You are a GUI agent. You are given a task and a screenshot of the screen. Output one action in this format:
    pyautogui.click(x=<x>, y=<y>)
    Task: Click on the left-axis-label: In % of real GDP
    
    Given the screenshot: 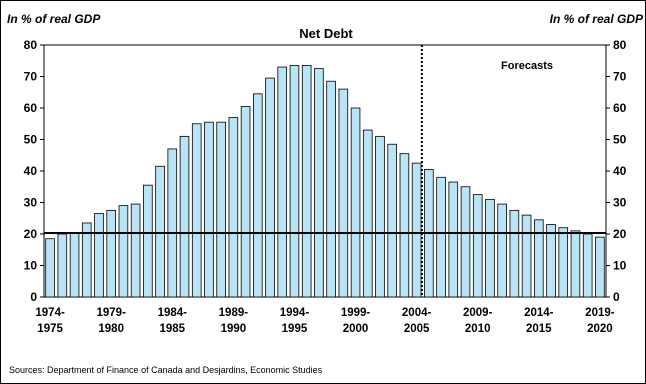 What is the action you would take?
    pyautogui.click(x=54, y=19)
    